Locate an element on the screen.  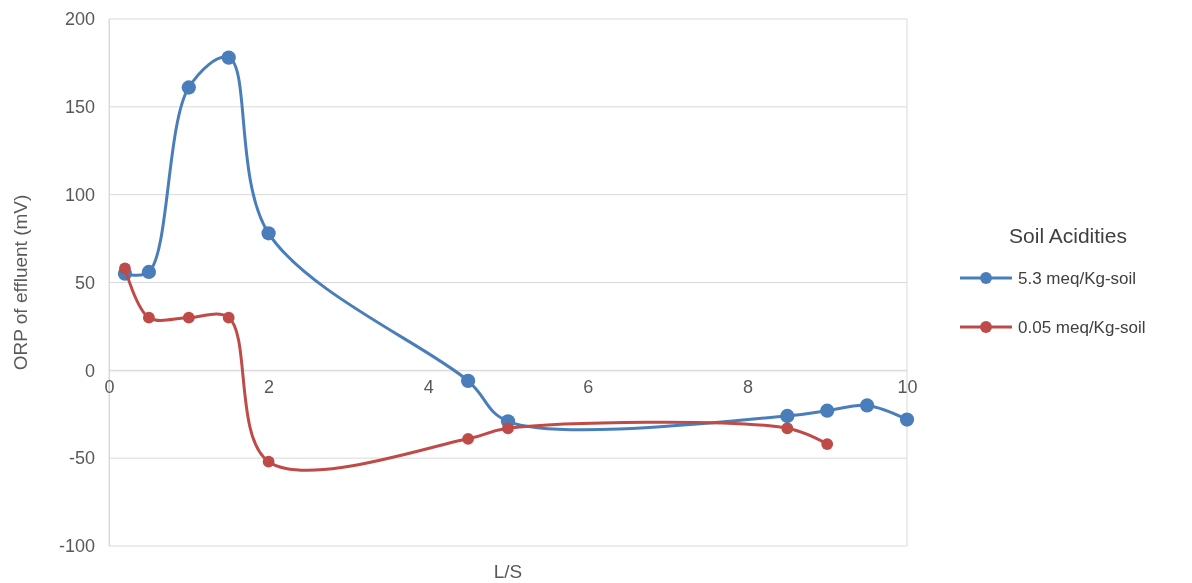
y-tick-label: -100 is located at coordinates (76, 546).